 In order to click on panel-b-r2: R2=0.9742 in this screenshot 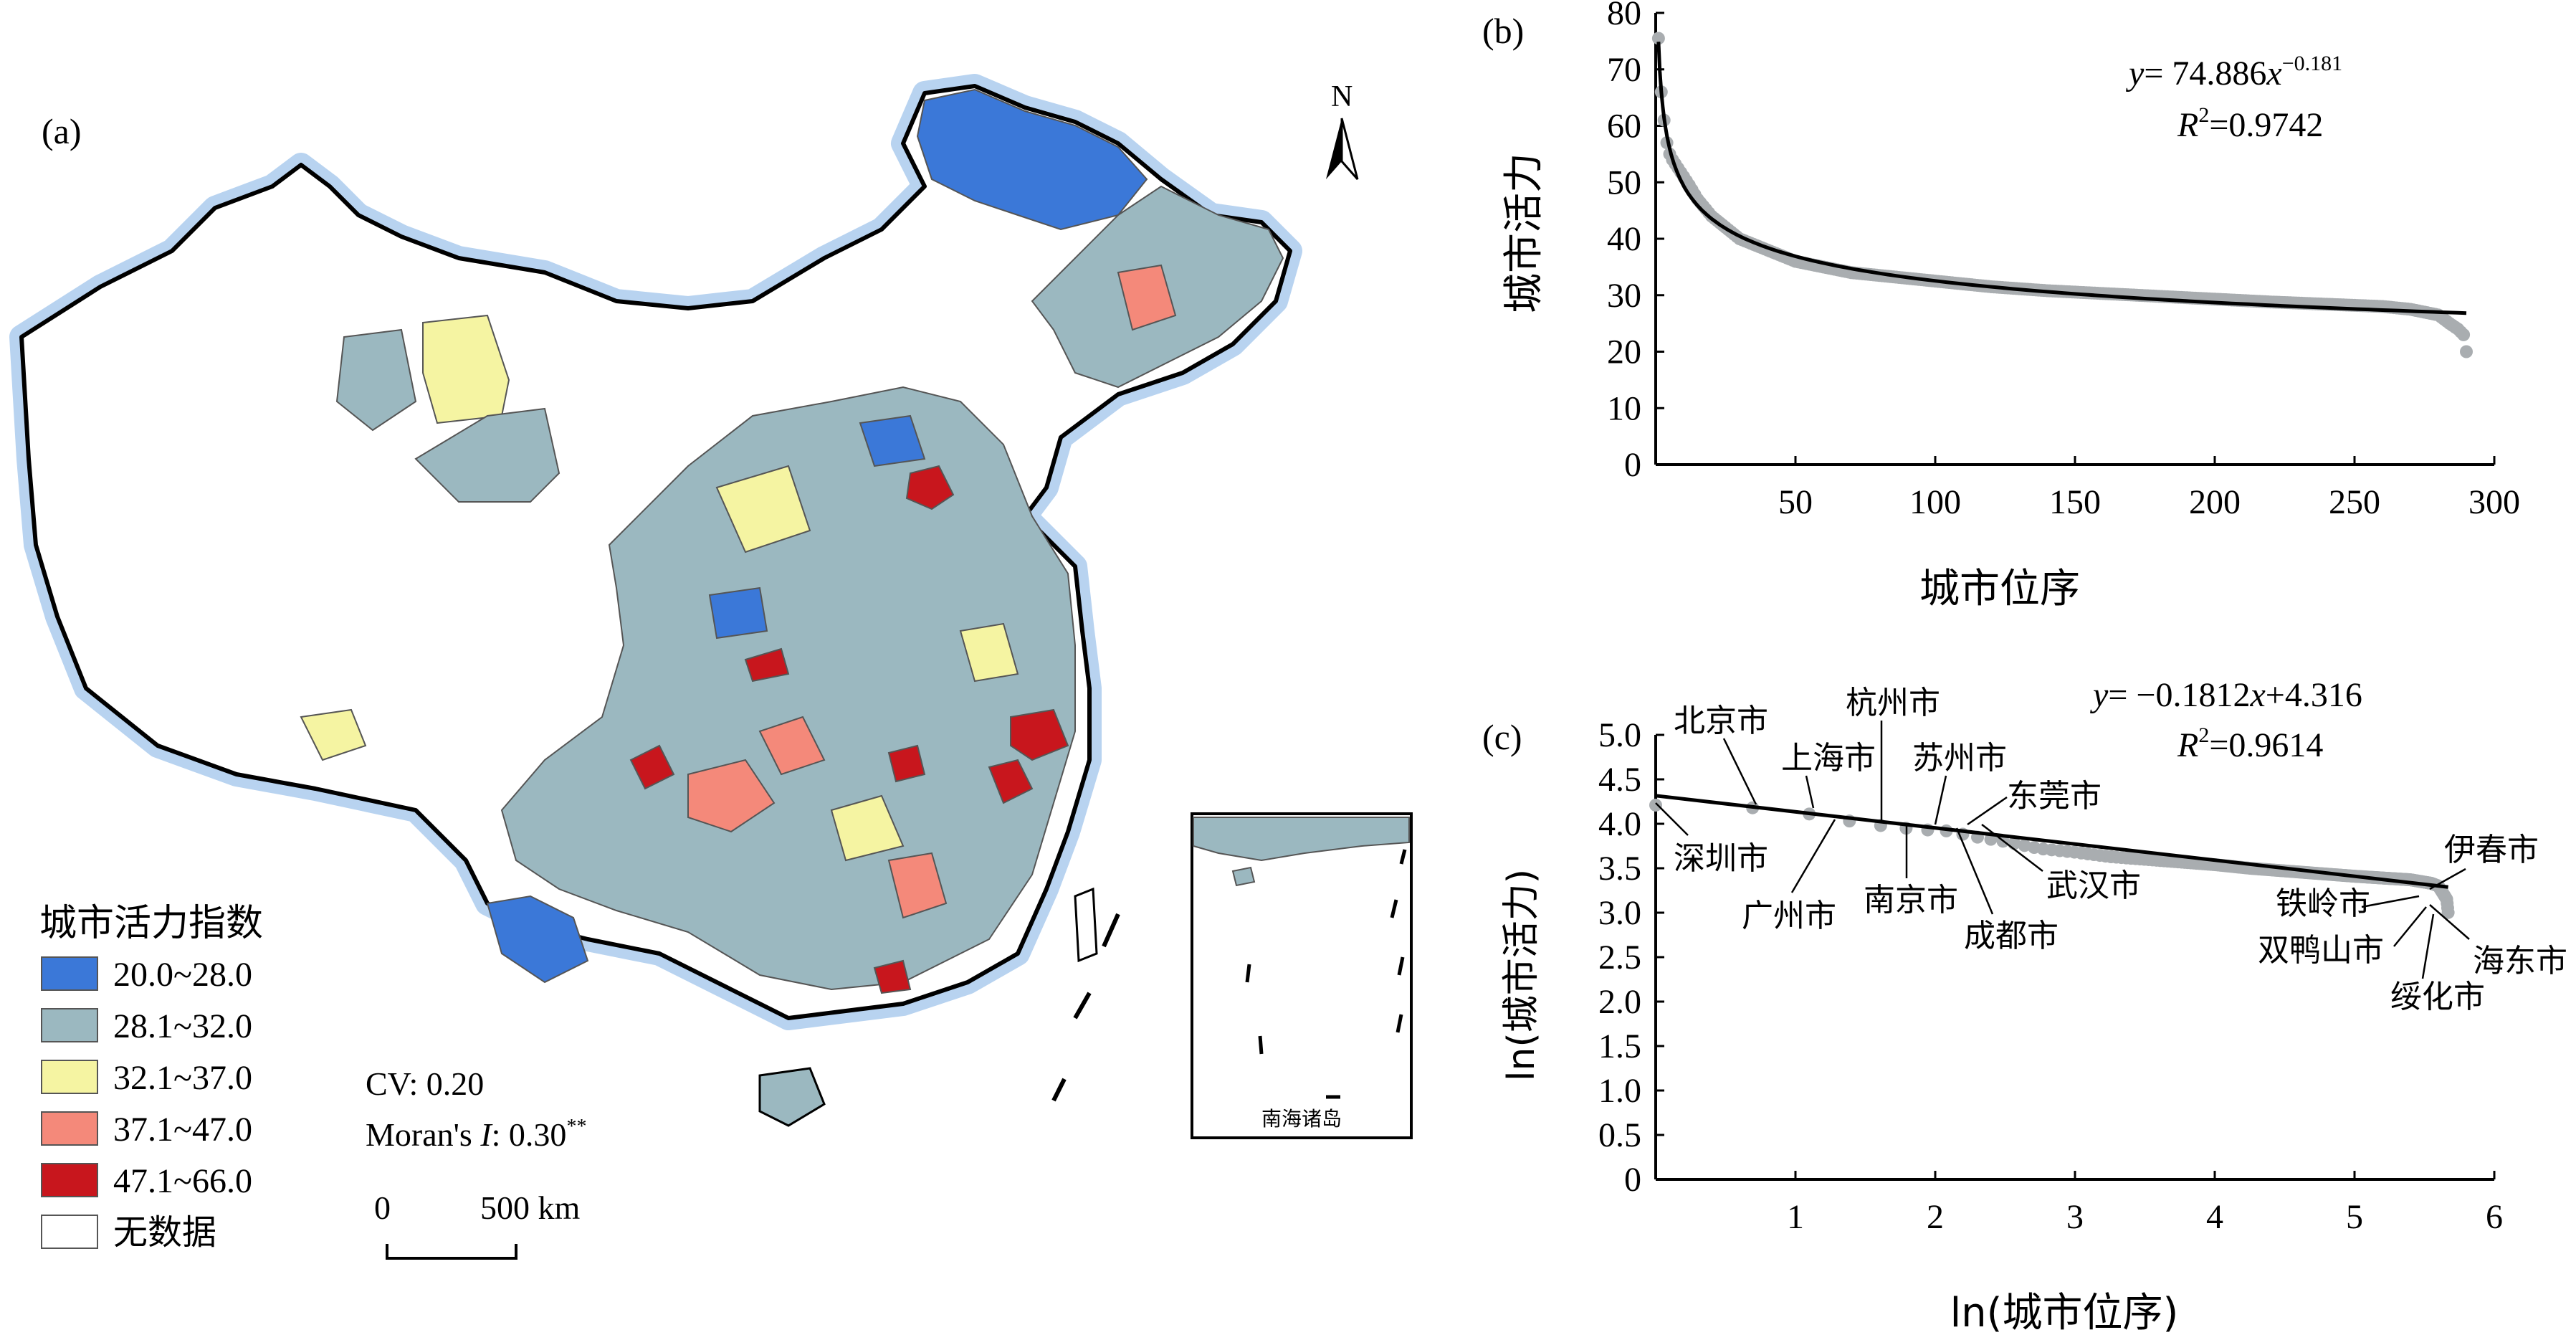, I will do `click(2250, 123)`.